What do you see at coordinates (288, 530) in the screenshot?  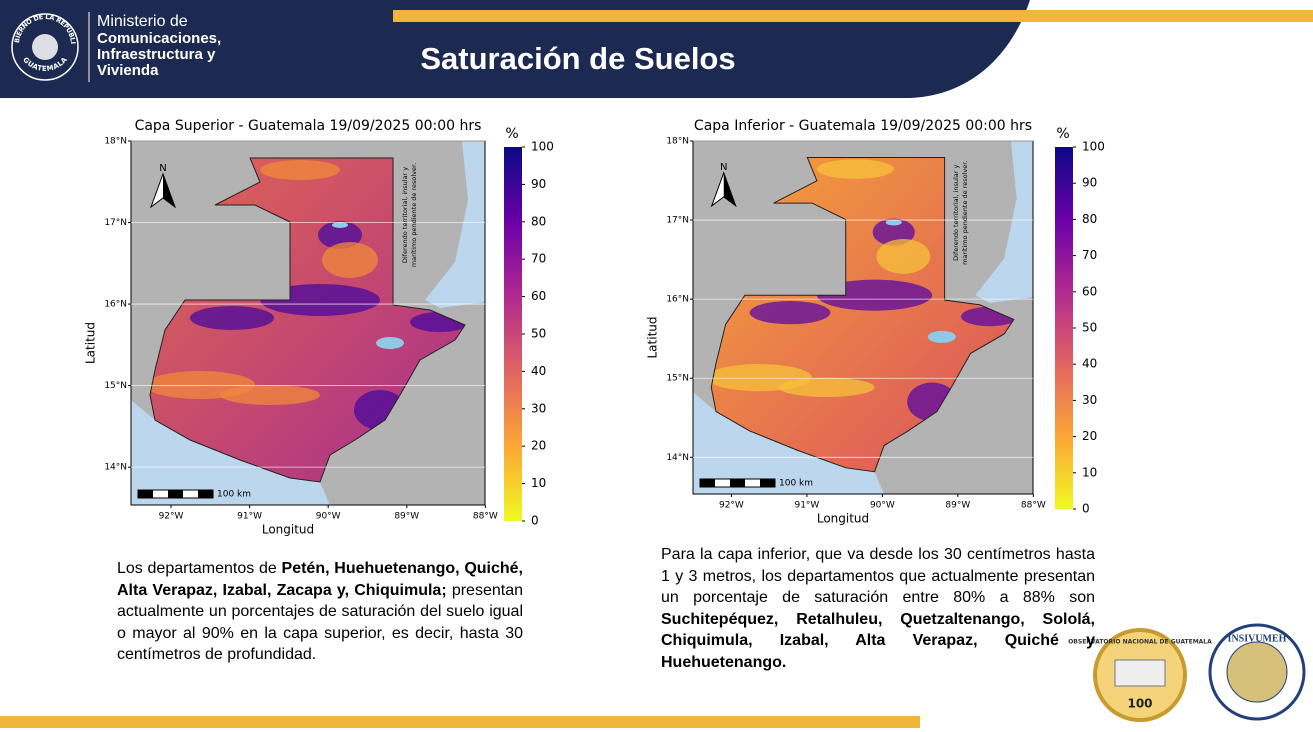 I see `axis-label: Longitud` at bounding box center [288, 530].